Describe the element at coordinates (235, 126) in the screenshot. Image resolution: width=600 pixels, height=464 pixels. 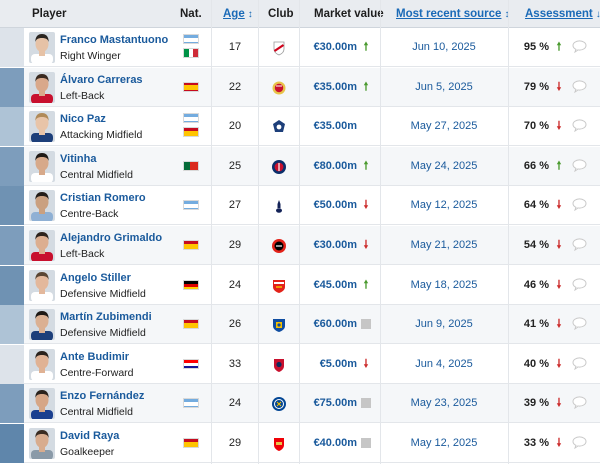
I see `player-age: 20` at that location.